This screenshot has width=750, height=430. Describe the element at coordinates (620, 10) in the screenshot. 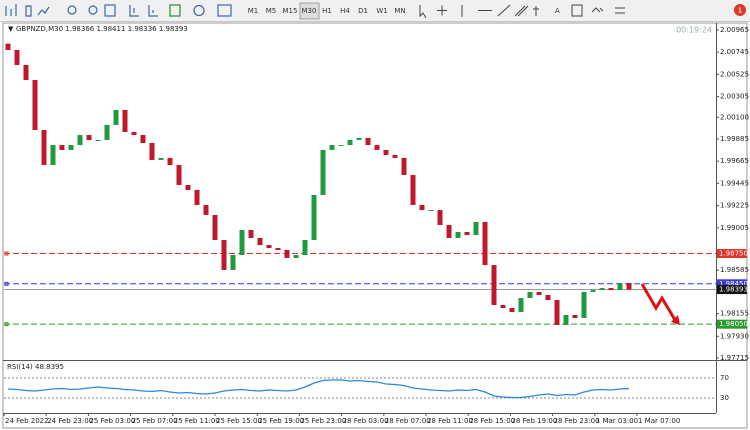

I see `menu-button` at that location.